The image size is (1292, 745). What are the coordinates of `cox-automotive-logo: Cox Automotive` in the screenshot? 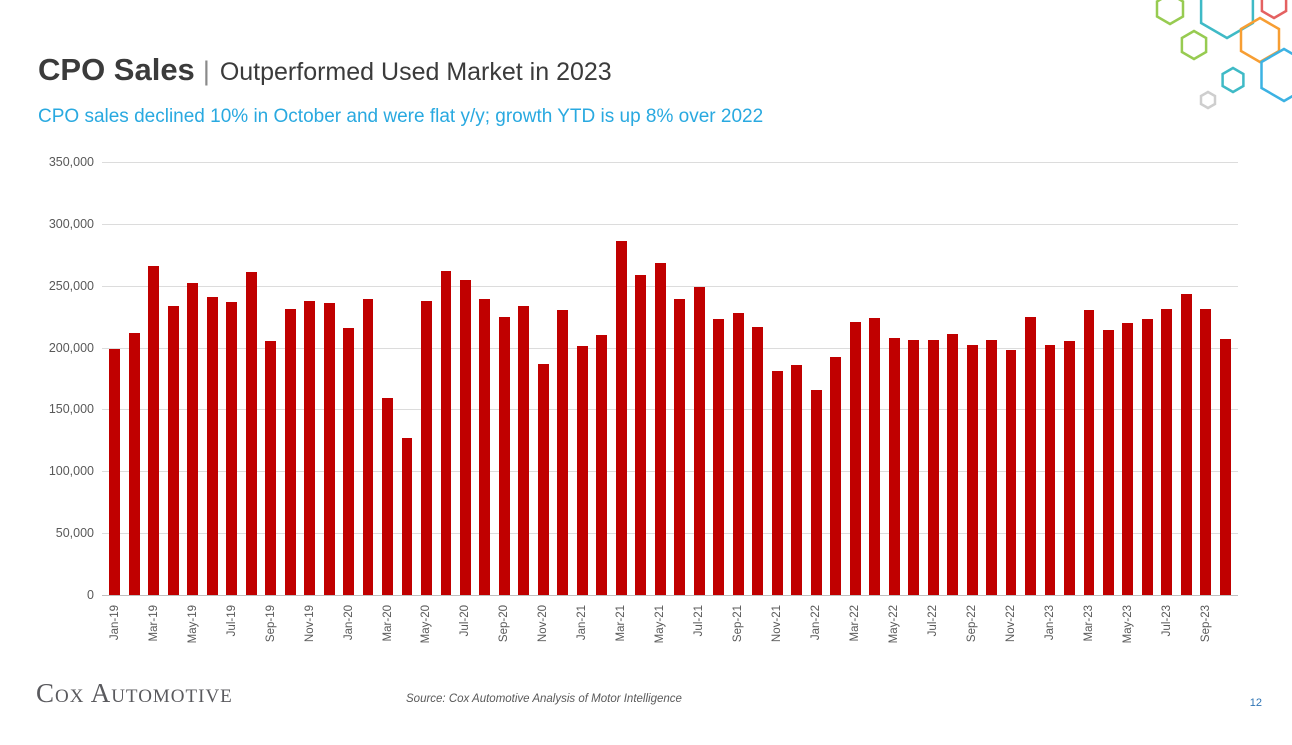 It's located at (134, 693).